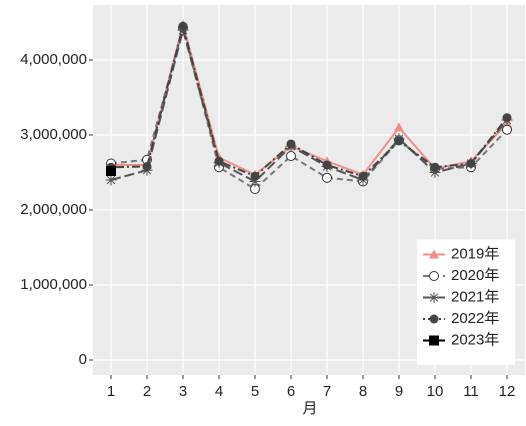 The image size is (526, 426). What do you see at coordinates (111, 391) in the screenshot?
I see `x-tick-label: 1` at bounding box center [111, 391].